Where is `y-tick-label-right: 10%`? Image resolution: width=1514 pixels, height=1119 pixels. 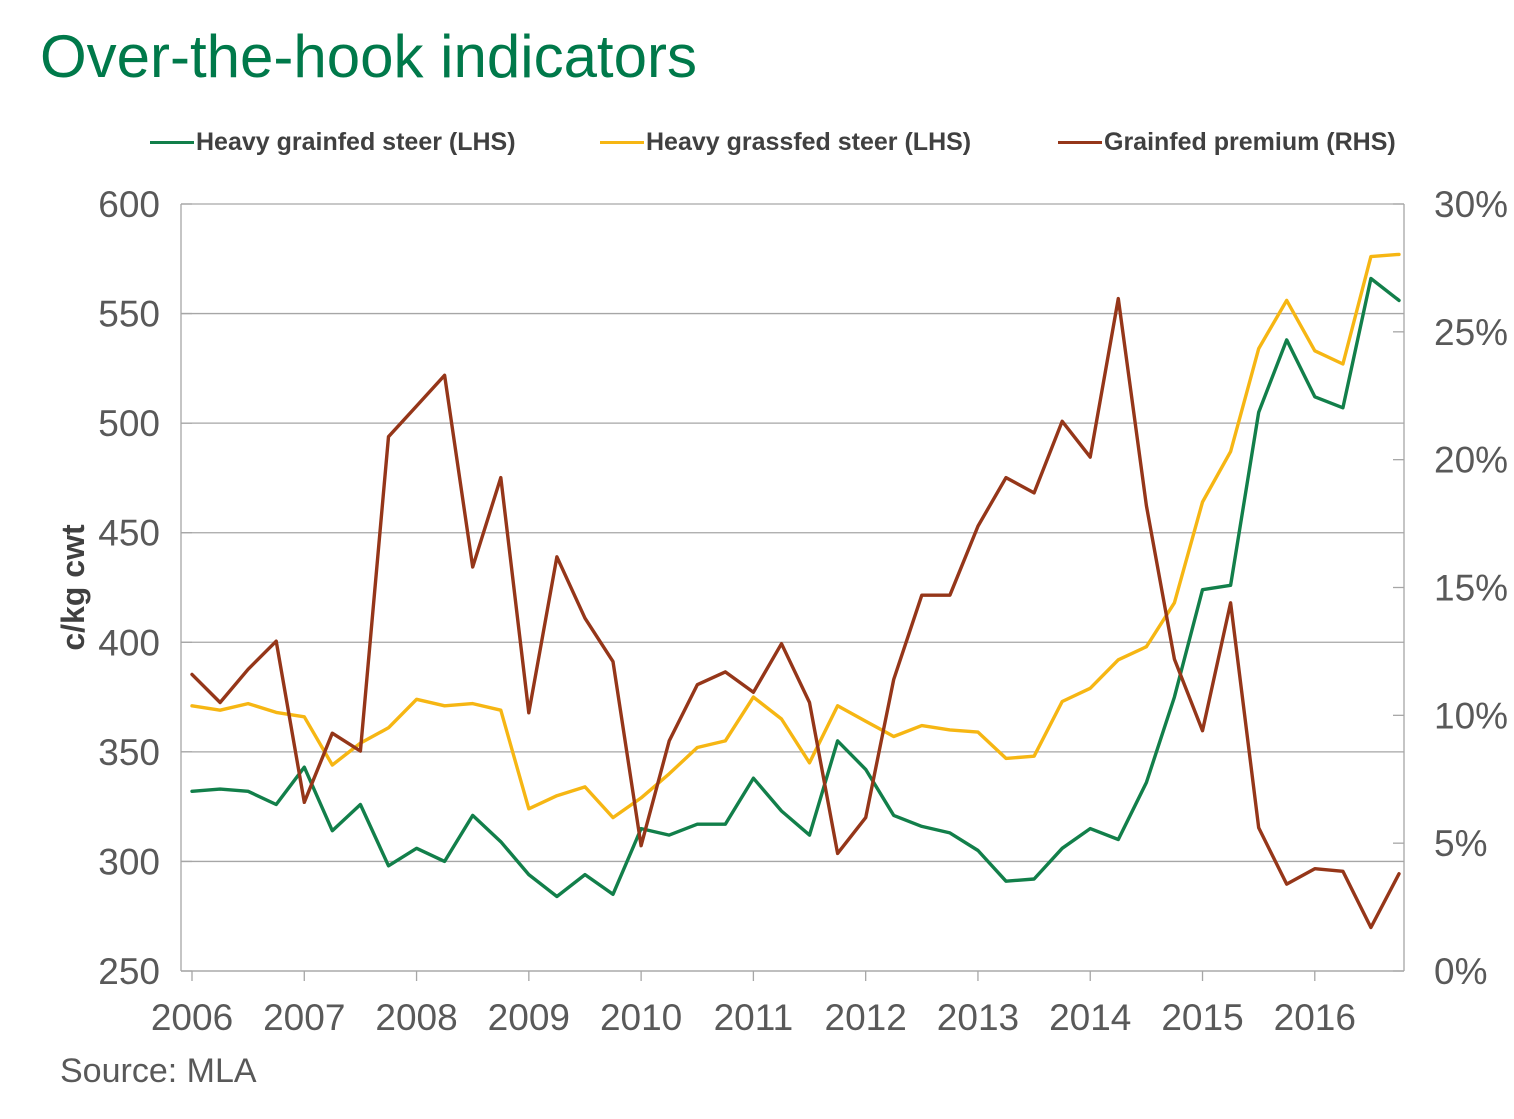
y-tick-label-right: 10% is located at coordinates (1471, 715).